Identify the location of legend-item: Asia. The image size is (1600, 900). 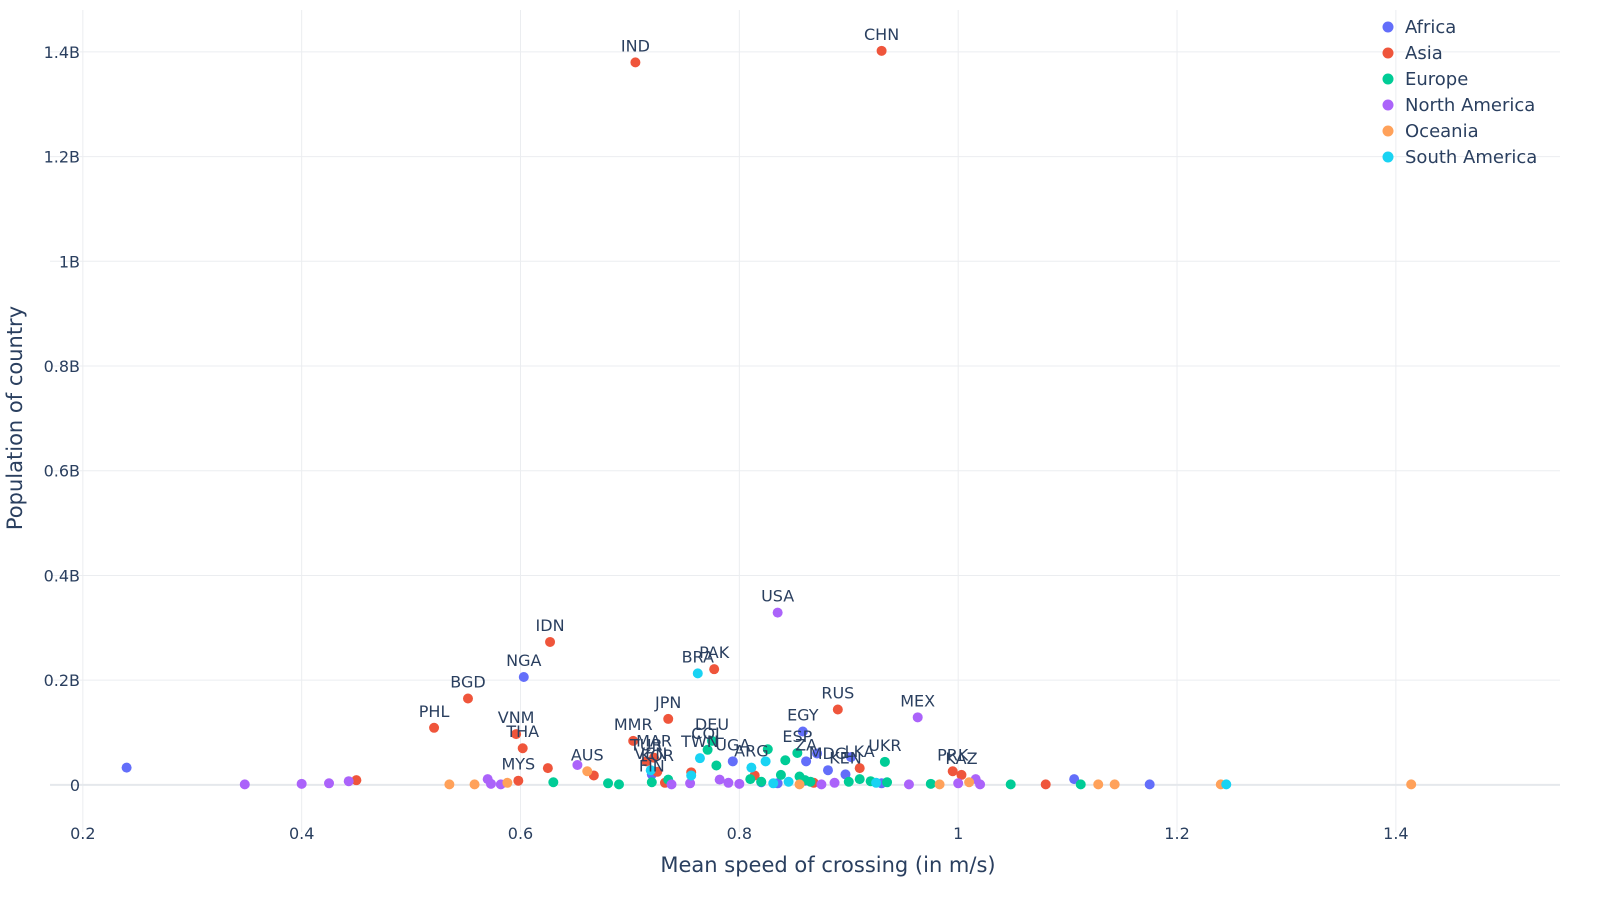
(1412, 53).